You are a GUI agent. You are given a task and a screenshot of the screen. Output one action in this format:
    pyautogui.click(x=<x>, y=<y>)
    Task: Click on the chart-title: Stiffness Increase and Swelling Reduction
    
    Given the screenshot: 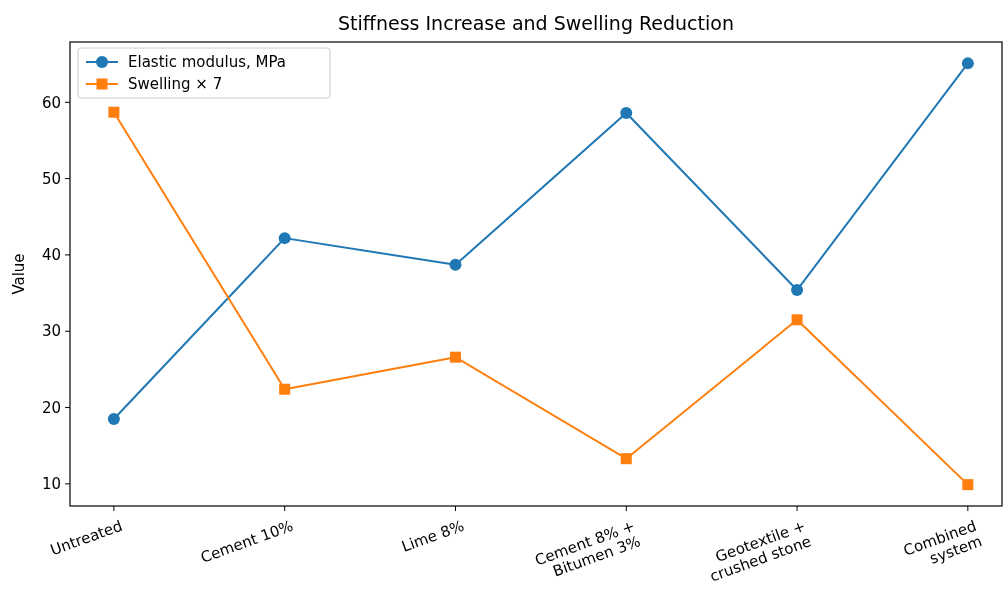 What is the action you would take?
    pyautogui.click(x=536, y=23)
    